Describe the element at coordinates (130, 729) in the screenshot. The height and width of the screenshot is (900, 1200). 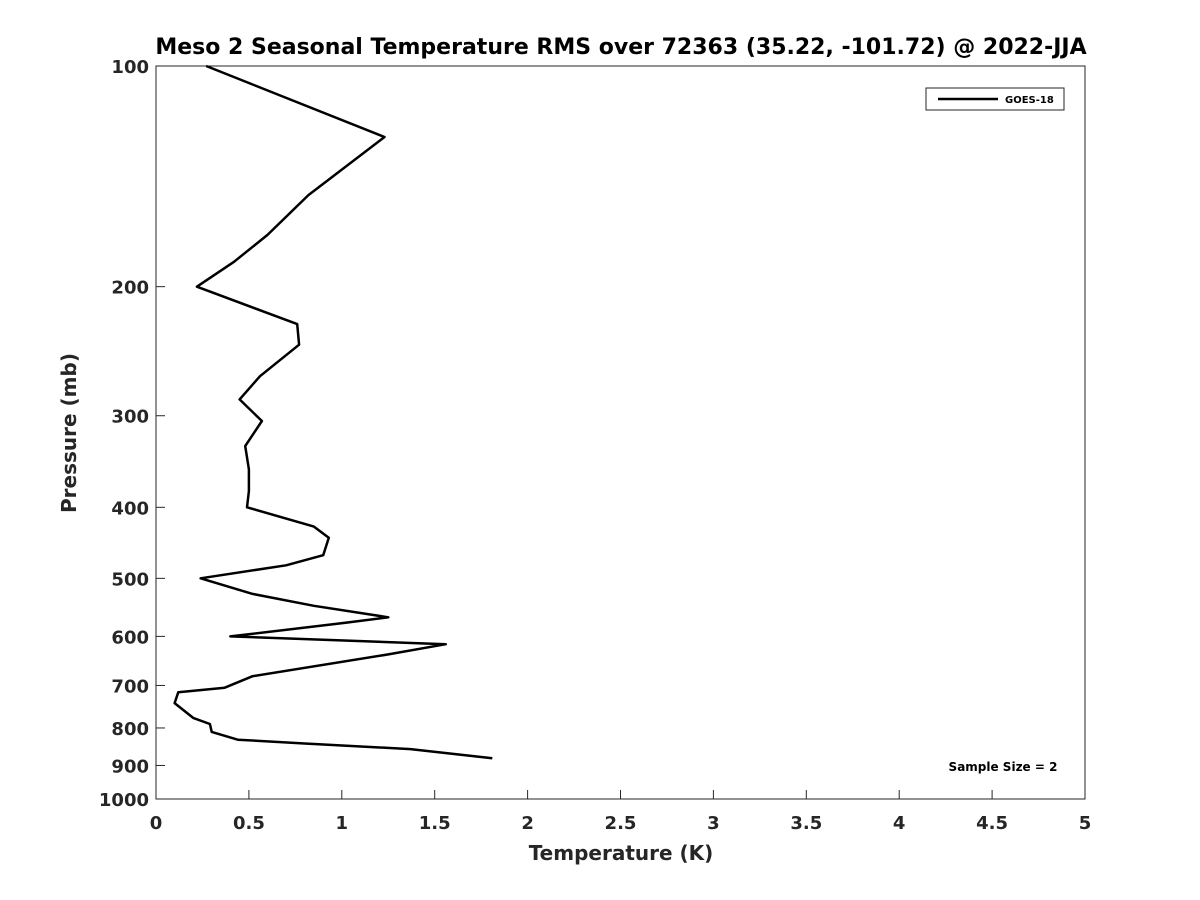
I see `y-tick-label: 800` at that location.